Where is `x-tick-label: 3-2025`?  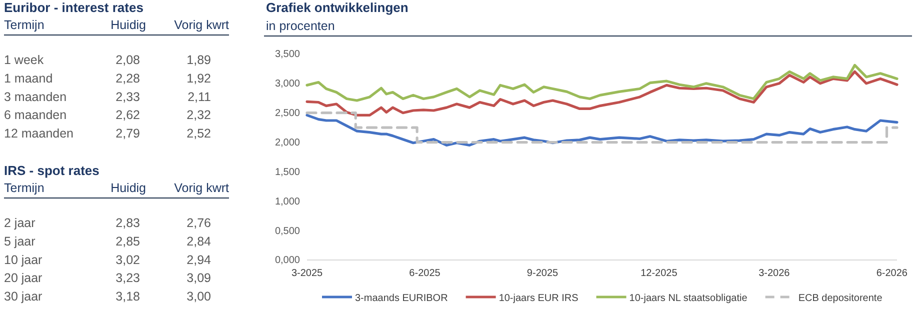 x-tick-label: 3-2025 is located at coordinates (307, 274).